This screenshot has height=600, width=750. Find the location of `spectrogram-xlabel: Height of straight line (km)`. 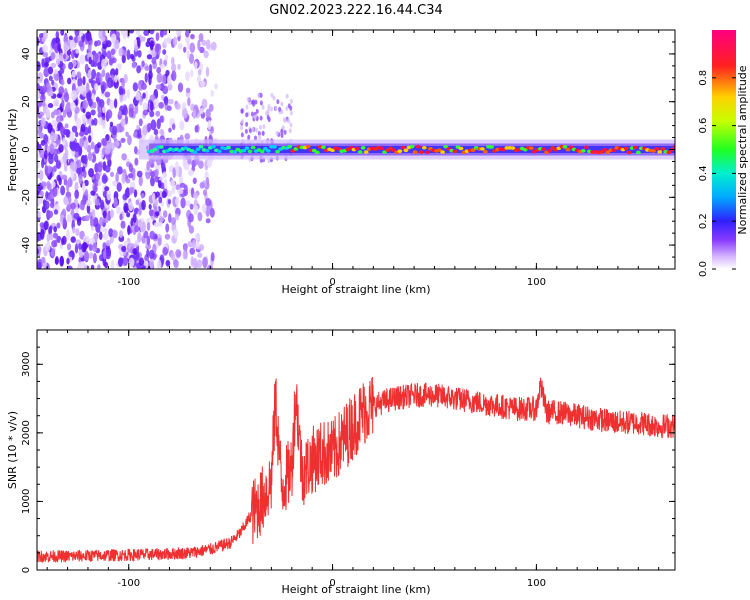

spectrogram-xlabel: Height of straight line (km) is located at coordinates (355, 289).